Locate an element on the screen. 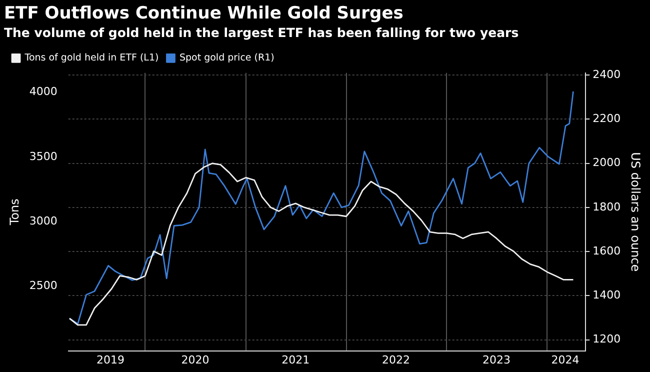  y2-tick-label: 1800 is located at coordinates (606, 207).